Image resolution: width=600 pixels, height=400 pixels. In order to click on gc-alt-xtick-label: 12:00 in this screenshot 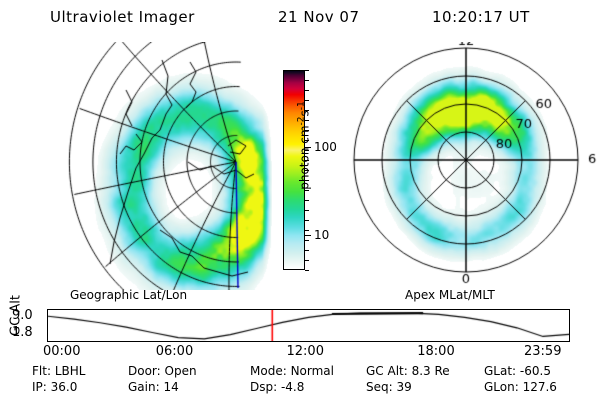, I will do `click(305, 351)`.